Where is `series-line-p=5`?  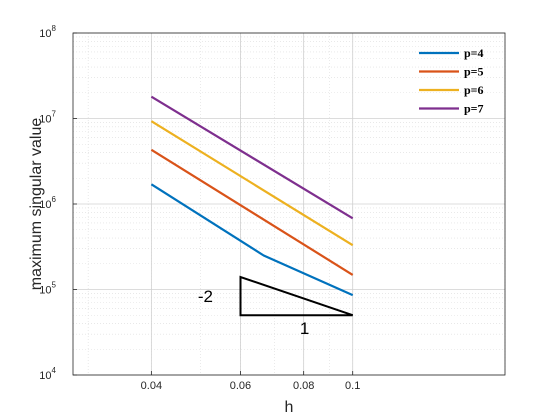
series-line-p=5 is located at coordinates (252, 212).